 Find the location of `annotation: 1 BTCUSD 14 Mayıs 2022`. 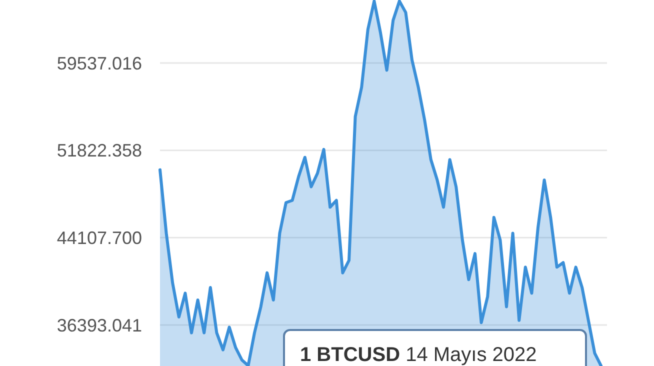

annotation: 1 BTCUSD 14 Mayıs 2022 is located at coordinates (418, 355).